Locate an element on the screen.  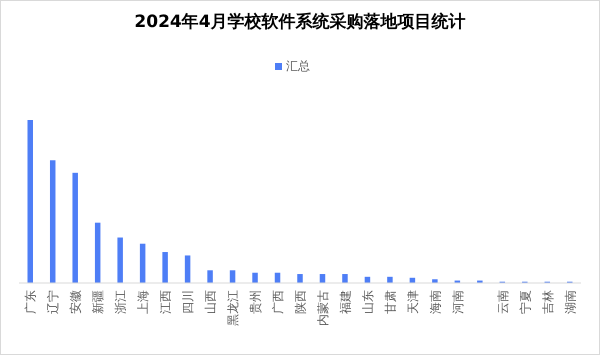
chart-title: 2024年4月学校软件系统采购落地项目统计 is located at coordinates (300, 22).